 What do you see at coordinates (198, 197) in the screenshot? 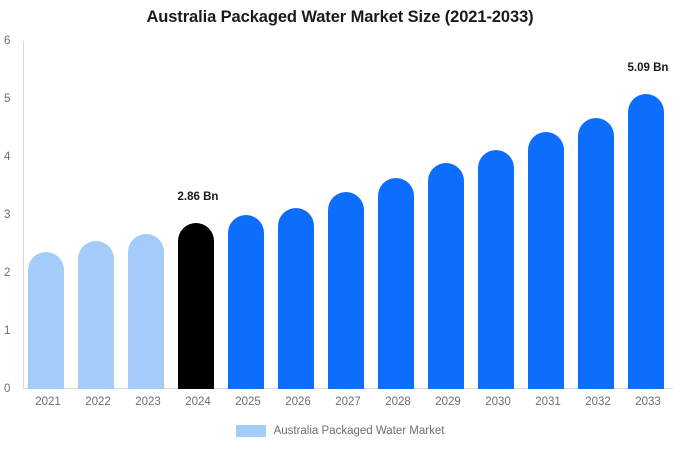
I see `bar-value-label-2024: 2.86 Bn` at bounding box center [198, 197].